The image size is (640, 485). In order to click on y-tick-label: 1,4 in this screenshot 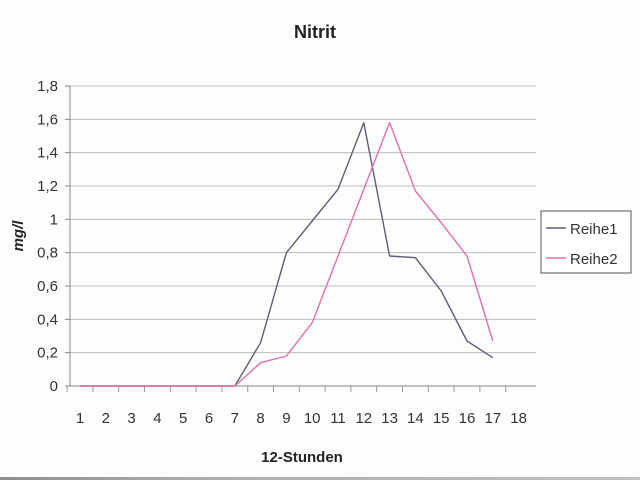, I will do `click(47, 153)`.